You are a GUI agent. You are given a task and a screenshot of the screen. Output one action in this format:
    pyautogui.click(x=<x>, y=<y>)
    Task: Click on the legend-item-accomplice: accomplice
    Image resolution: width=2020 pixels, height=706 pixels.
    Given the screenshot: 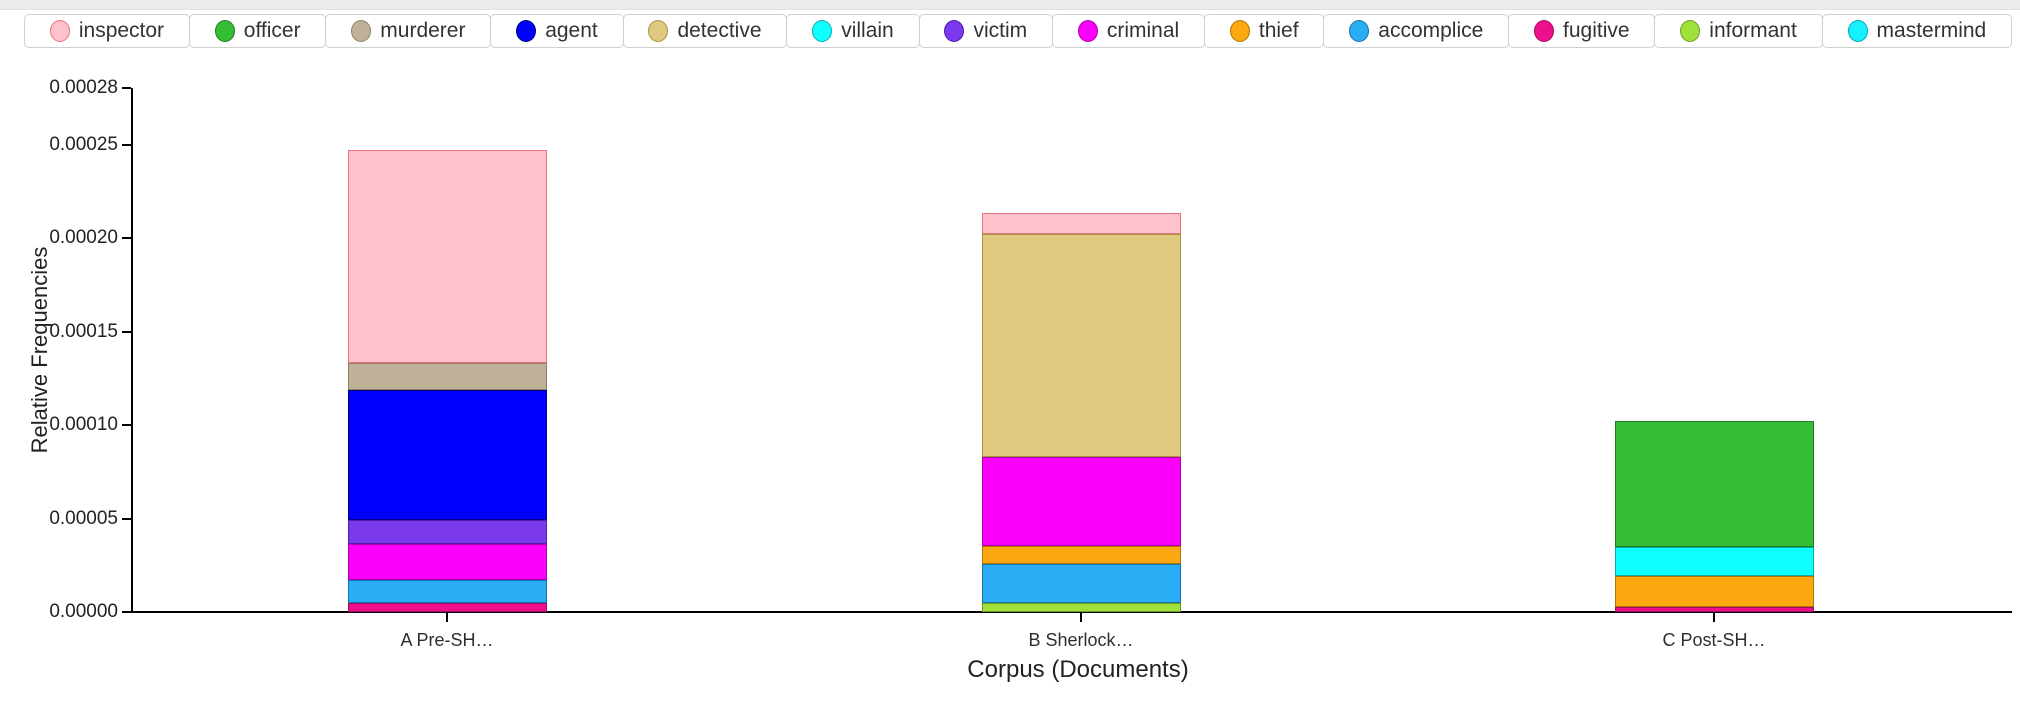 What is the action you would take?
    pyautogui.click(x=1416, y=31)
    